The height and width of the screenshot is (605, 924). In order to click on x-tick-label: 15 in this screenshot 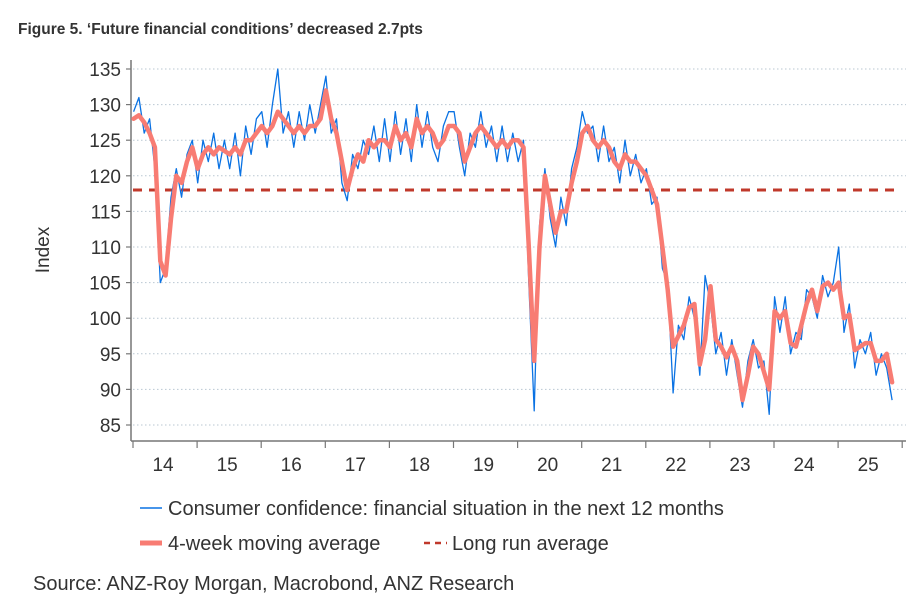, I will do `click(227, 465)`.